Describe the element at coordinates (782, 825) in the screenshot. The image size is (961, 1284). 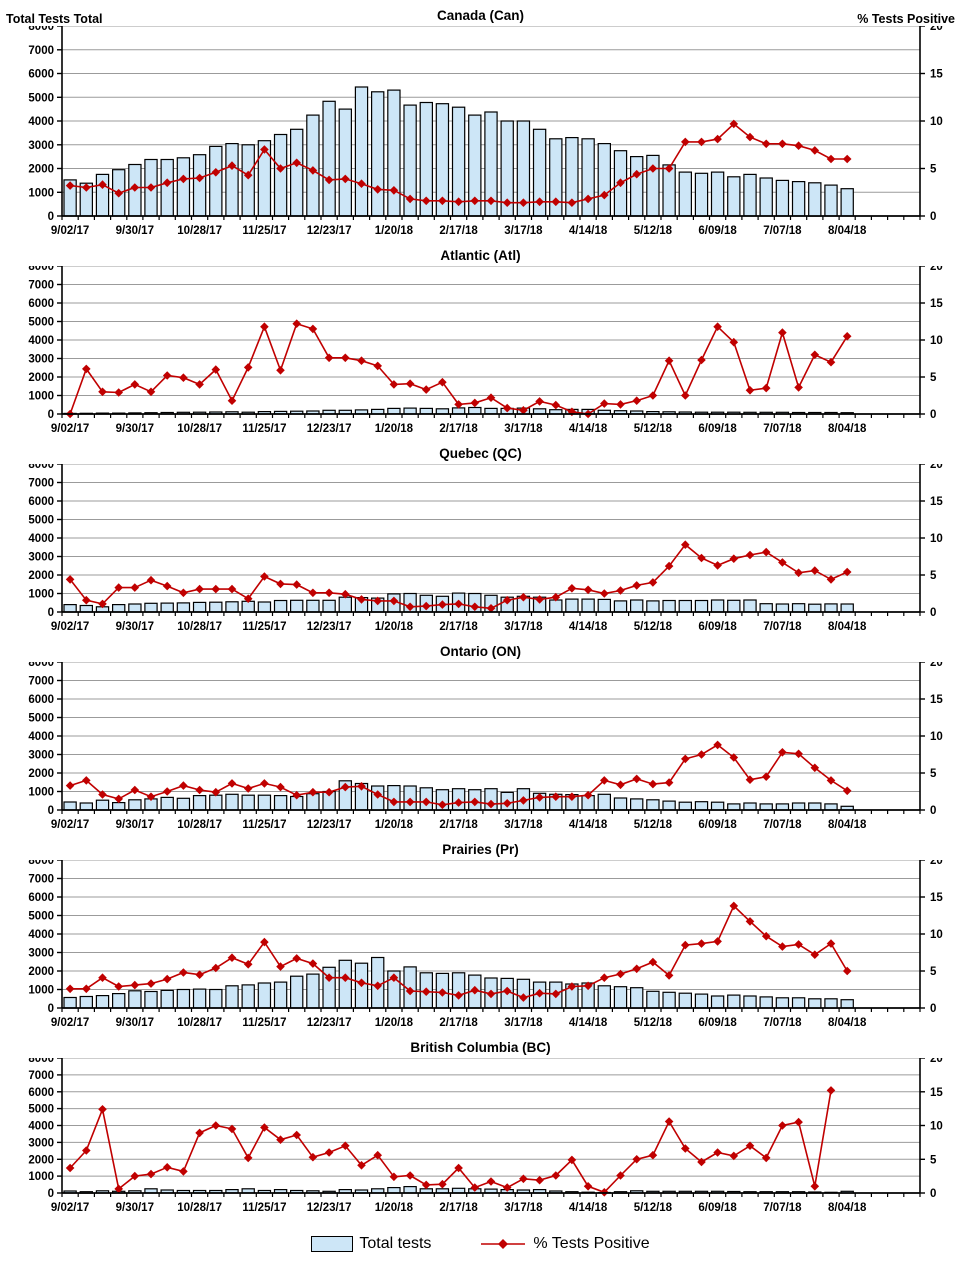
I see `svg-text: 7/07/18` at that location.